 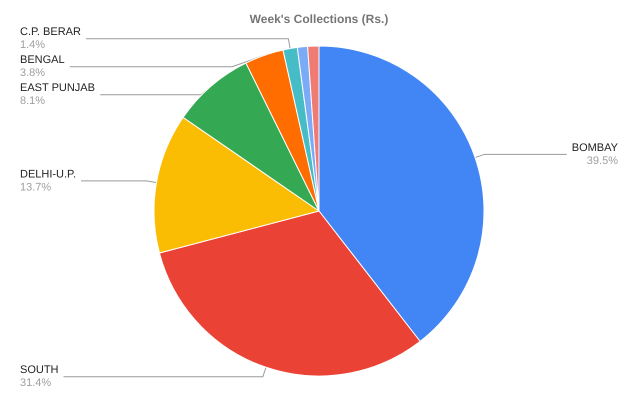 What do you see at coordinates (595, 148) in the screenshot?
I see `slice-label: BOMBAY` at bounding box center [595, 148].